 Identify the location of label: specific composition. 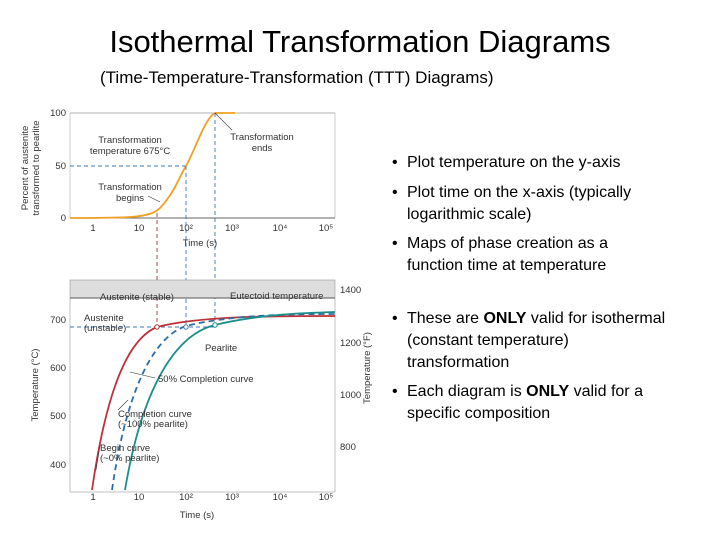
(478, 413).